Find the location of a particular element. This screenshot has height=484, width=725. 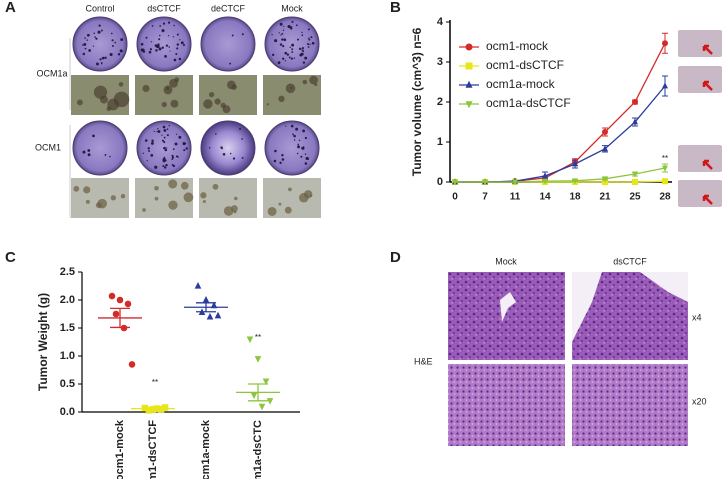

sem-bar is located at coordinates (206, 307).